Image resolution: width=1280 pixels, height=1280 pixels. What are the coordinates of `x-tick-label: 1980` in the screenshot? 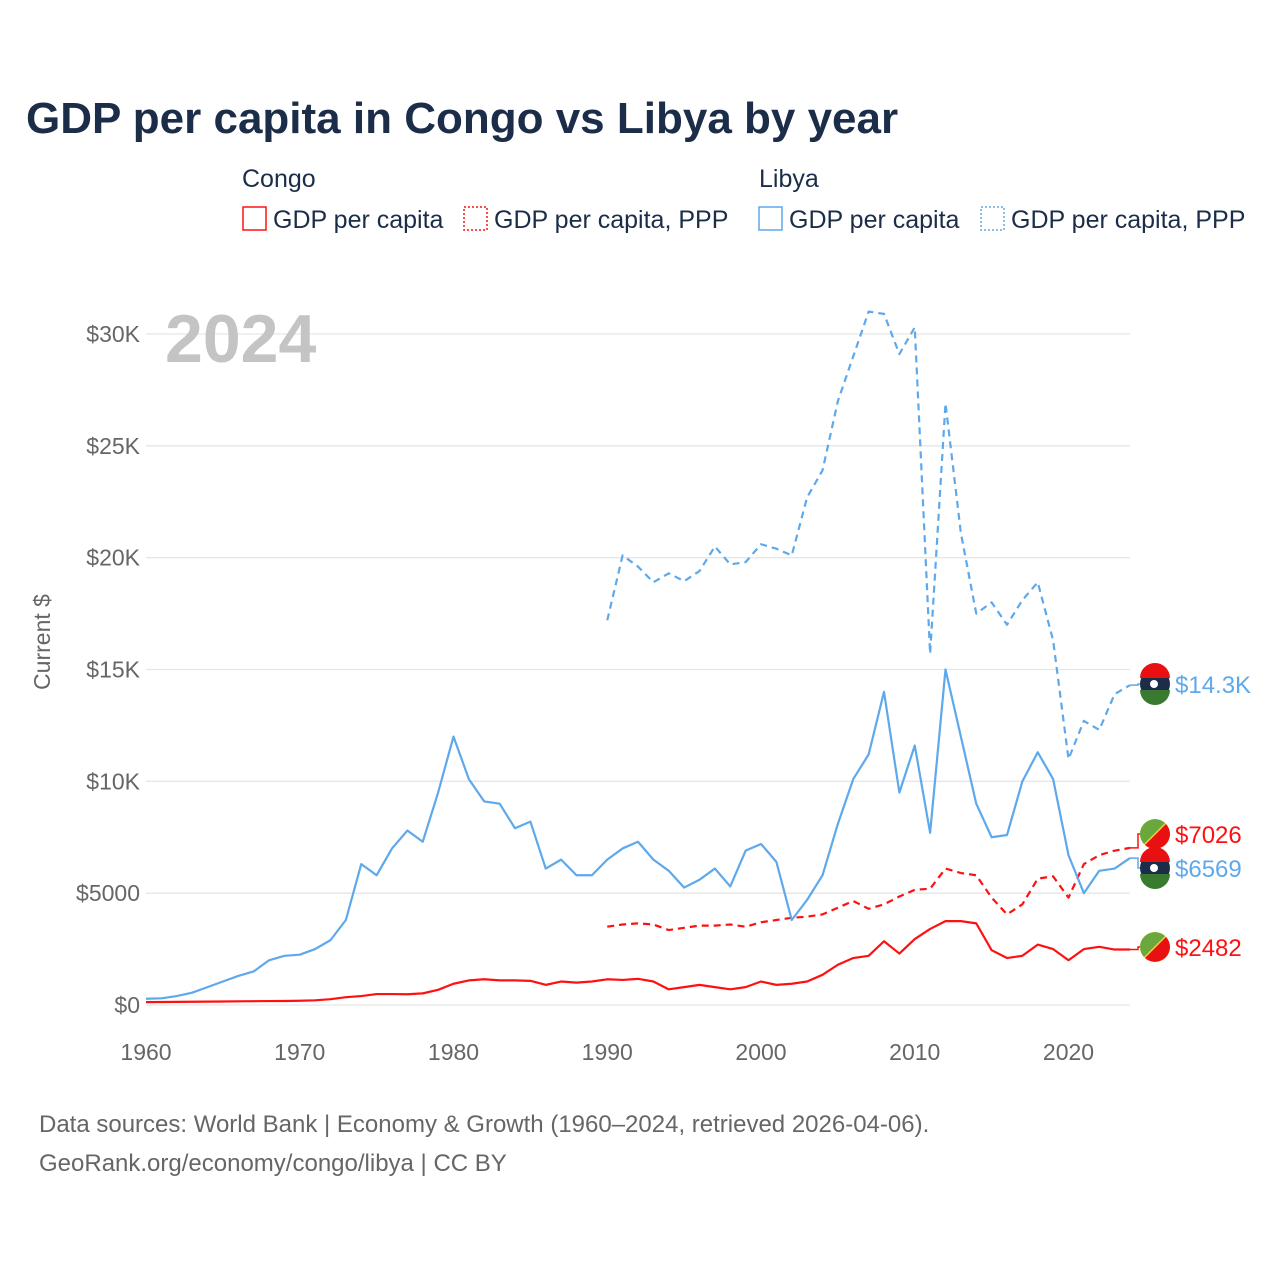 It's located at (453, 1052).